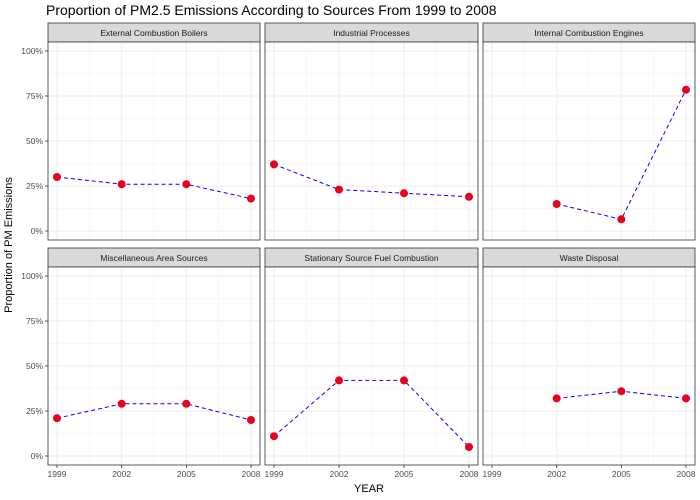  Describe the element at coordinates (9, 245) in the screenshot. I see `y-axis-title: Proportion of PM Emissions` at that location.